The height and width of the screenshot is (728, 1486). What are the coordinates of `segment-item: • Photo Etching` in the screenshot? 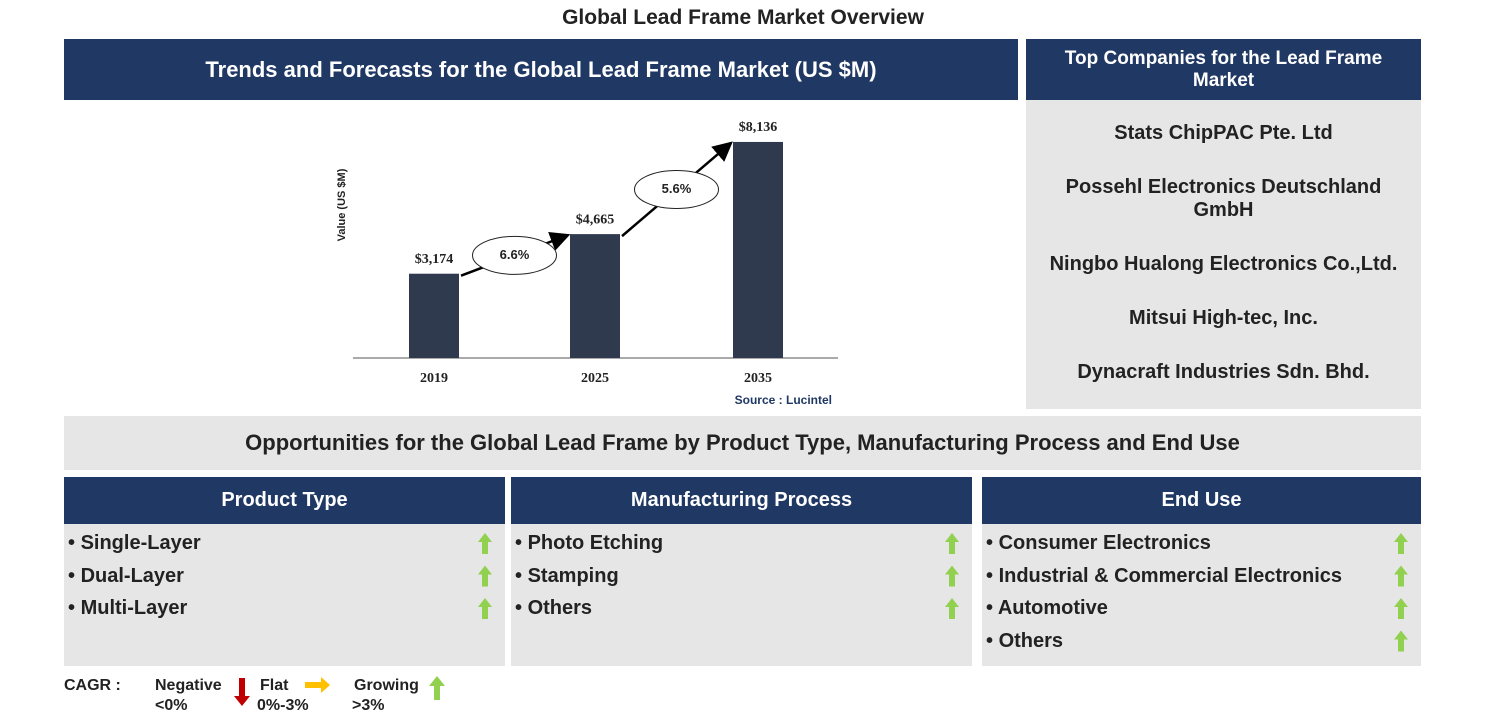 It's located at (589, 543).